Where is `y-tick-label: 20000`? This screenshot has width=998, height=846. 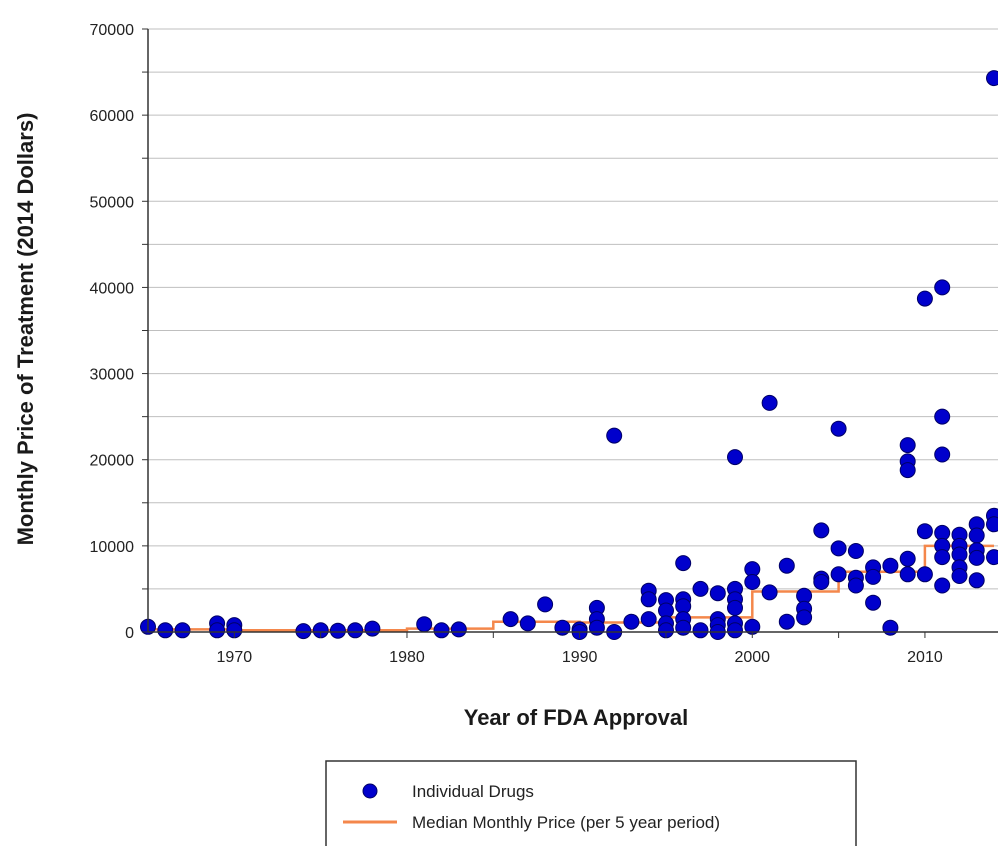
y-tick-label: 20000 is located at coordinates (112, 461).